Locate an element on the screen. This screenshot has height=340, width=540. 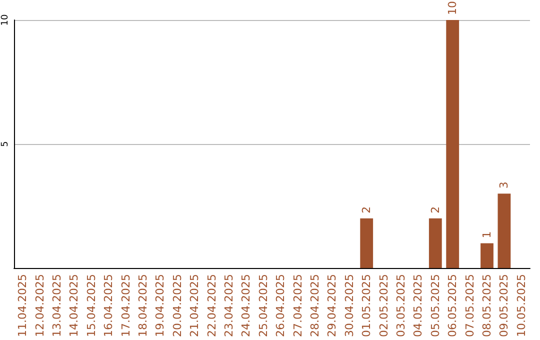
x-tick-label: 07.05.2025 is located at coordinates (469, 306).